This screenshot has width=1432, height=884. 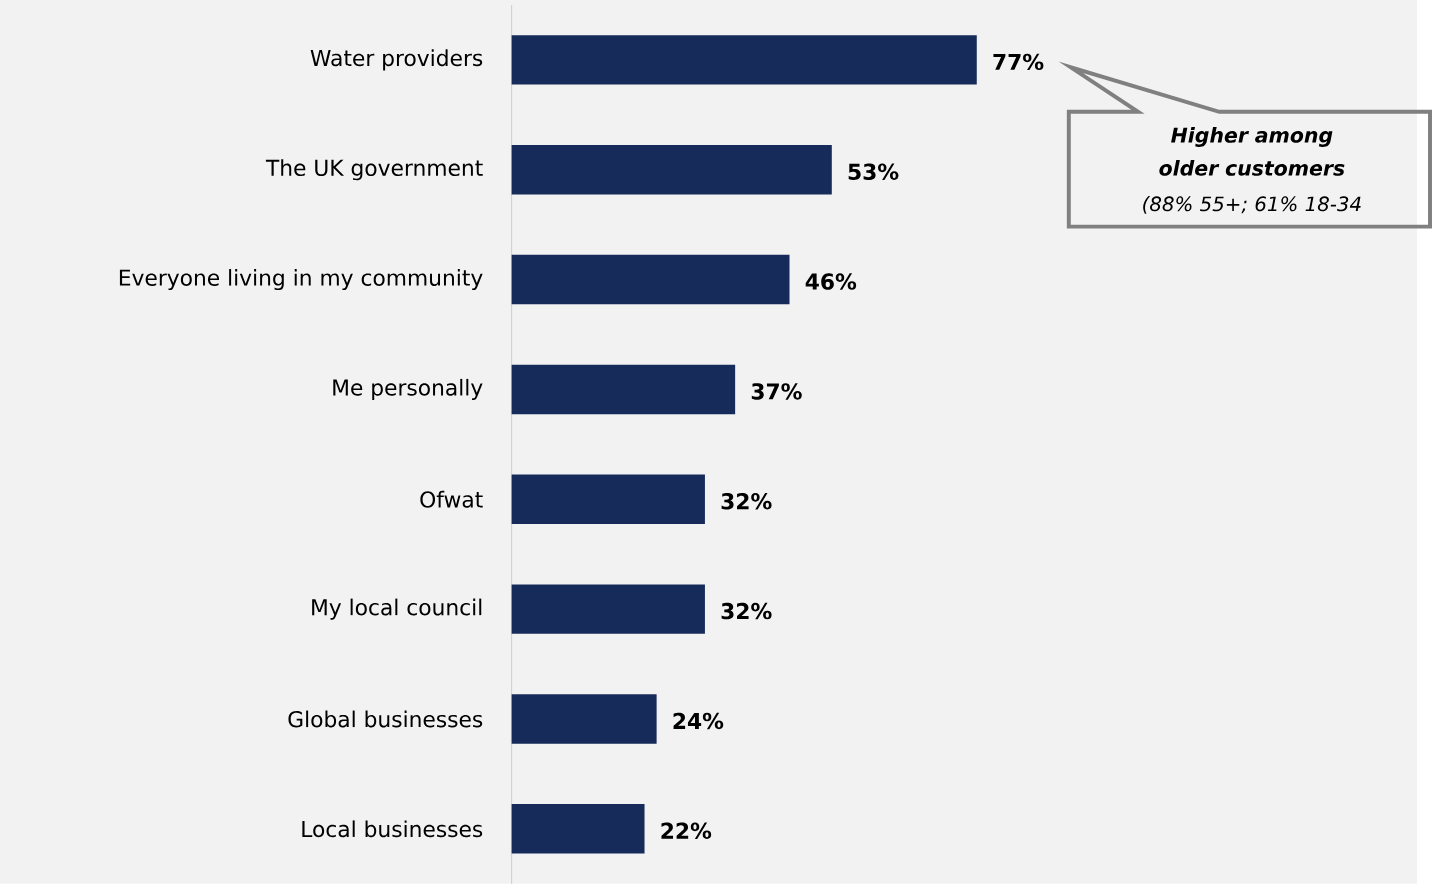 What do you see at coordinates (1252, 204) in the screenshot?
I see `text: (88% 55+; 61% 18-34` at bounding box center [1252, 204].